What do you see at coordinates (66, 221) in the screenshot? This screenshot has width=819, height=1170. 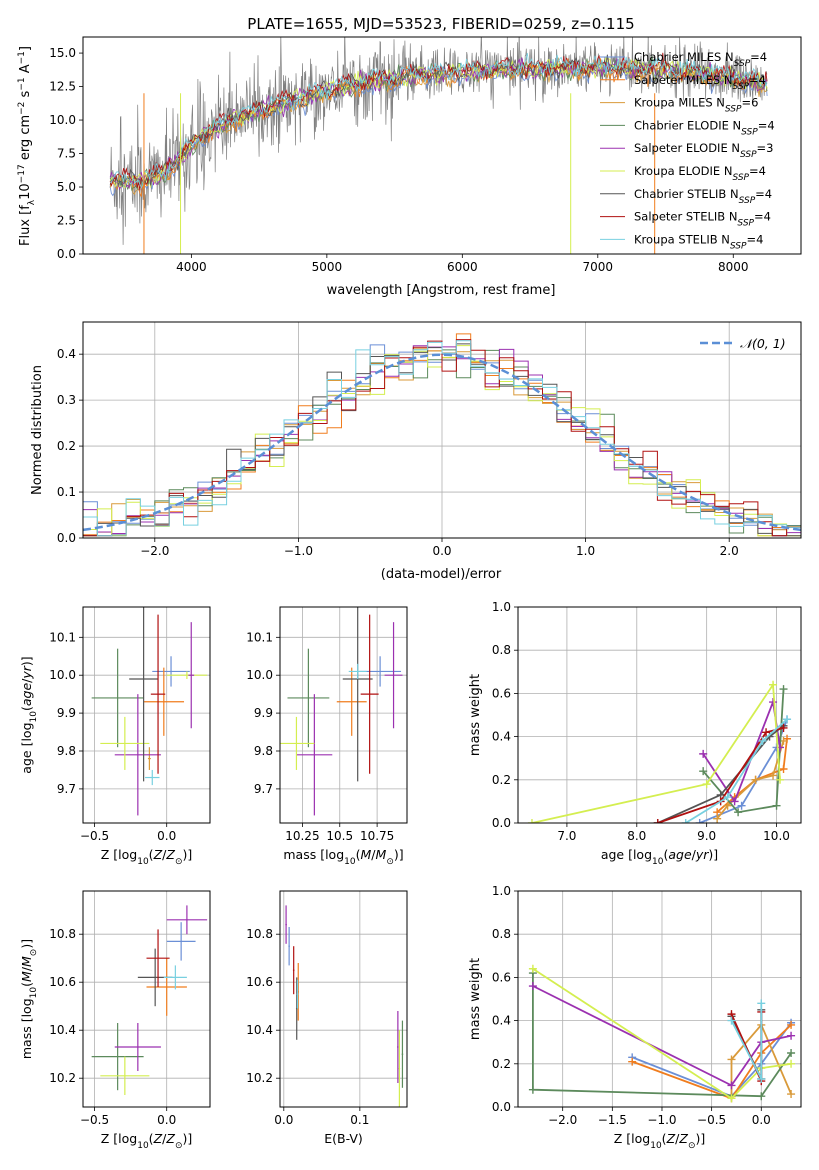 I see `y-tick-label: 2.5` at bounding box center [66, 221].